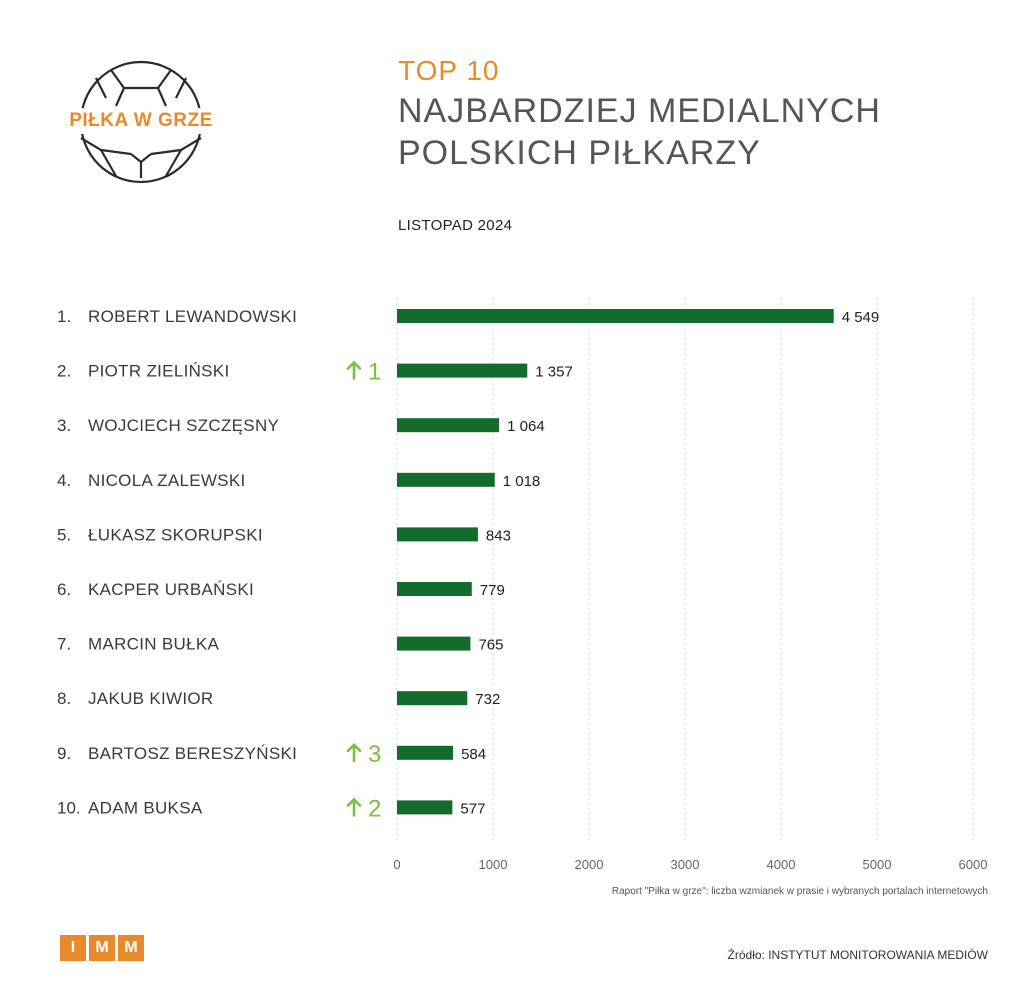 Image resolution: width=1024 pixels, height=1001 pixels. I want to click on chart-period: LISTOPAD 2024, so click(455, 225).